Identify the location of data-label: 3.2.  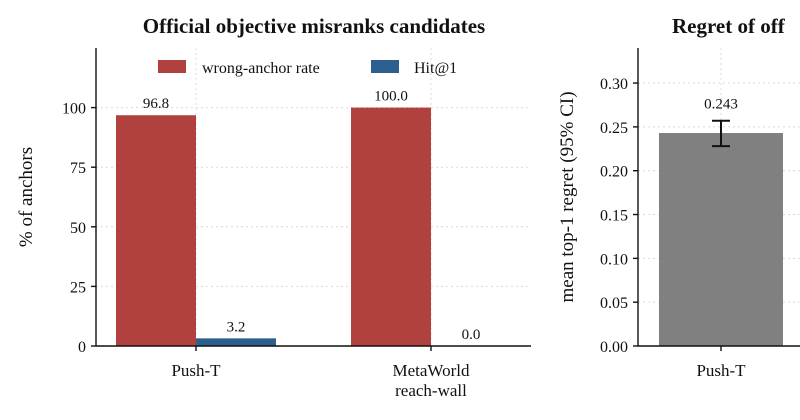
(236, 327).